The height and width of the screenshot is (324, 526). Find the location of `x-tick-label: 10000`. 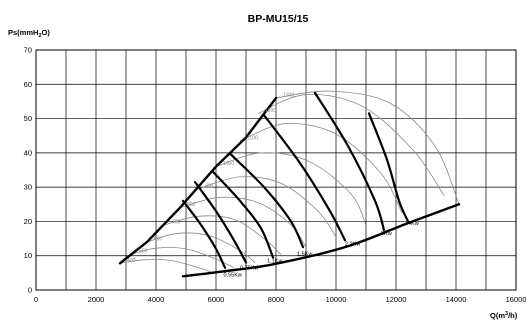

x-tick-label: 10000 is located at coordinates (336, 299).